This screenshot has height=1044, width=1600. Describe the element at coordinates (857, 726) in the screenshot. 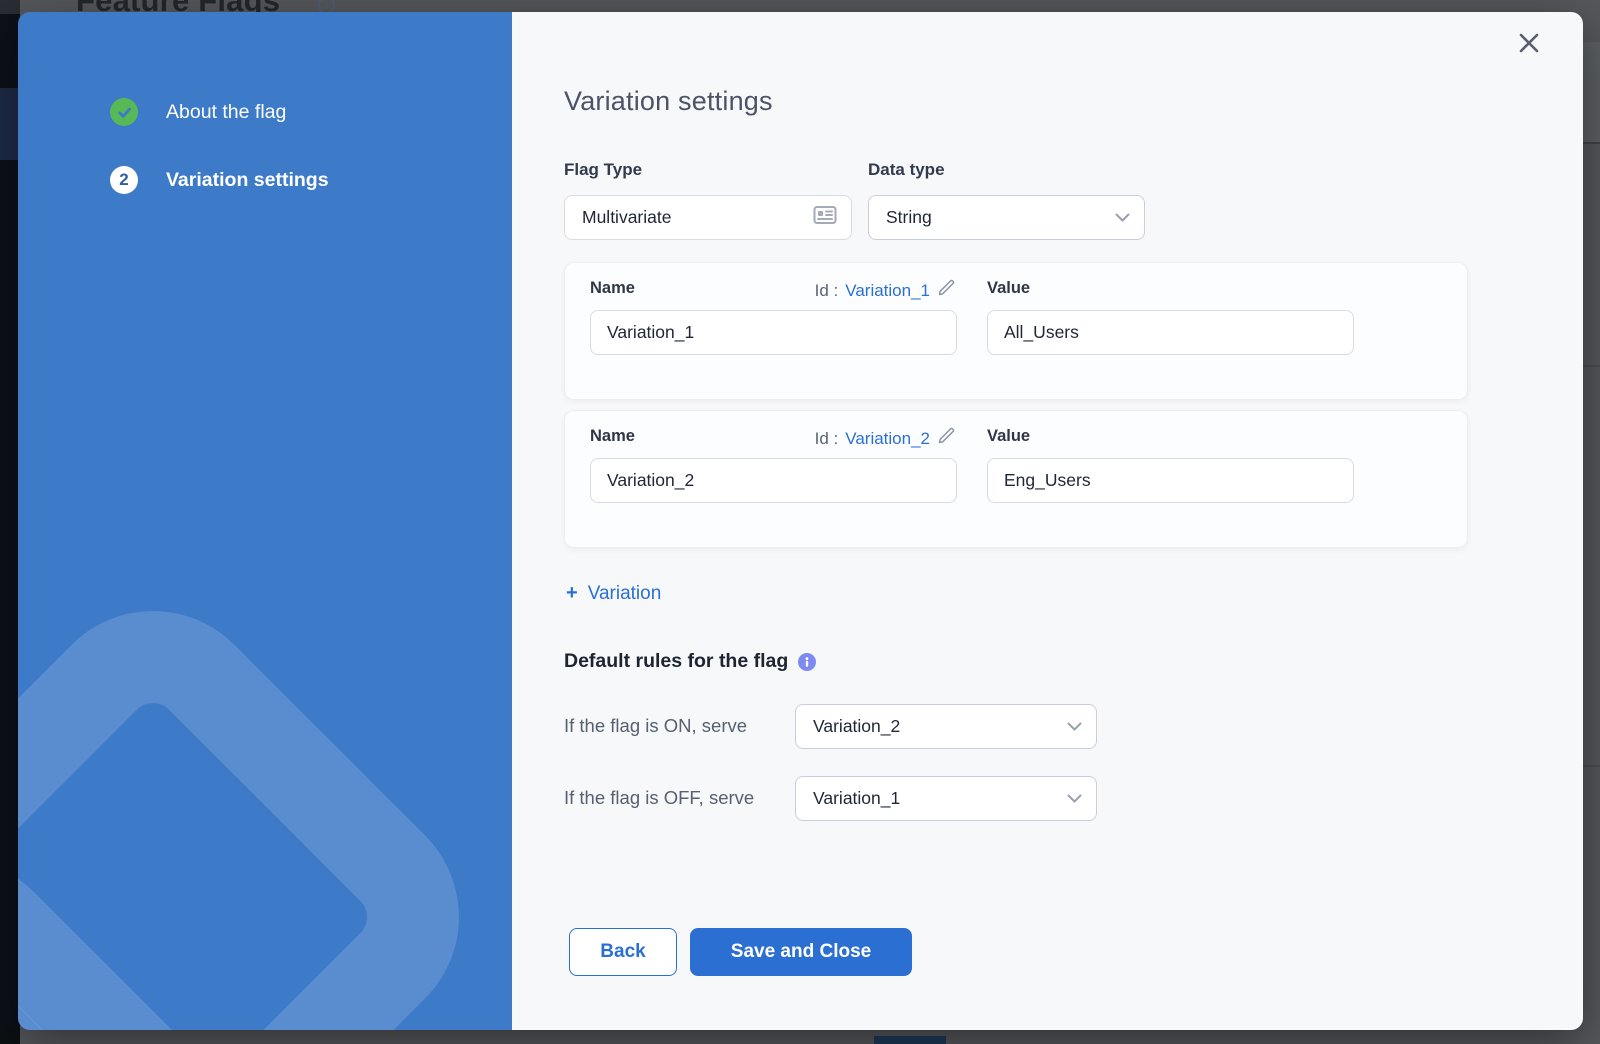

I see `flag-on-serve-value: Variation_2` at that location.